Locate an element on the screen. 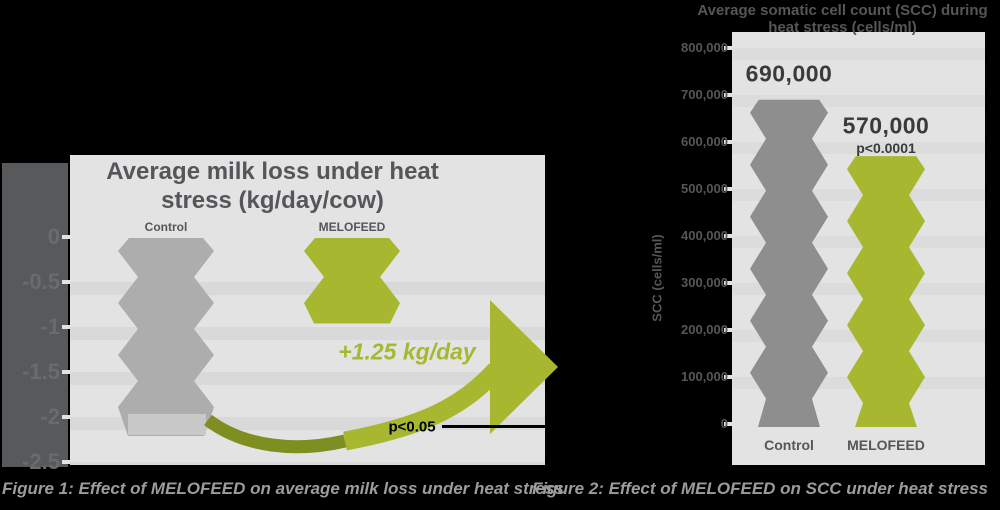  fig1-significance-note: p<0.05 is located at coordinates (412, 427).